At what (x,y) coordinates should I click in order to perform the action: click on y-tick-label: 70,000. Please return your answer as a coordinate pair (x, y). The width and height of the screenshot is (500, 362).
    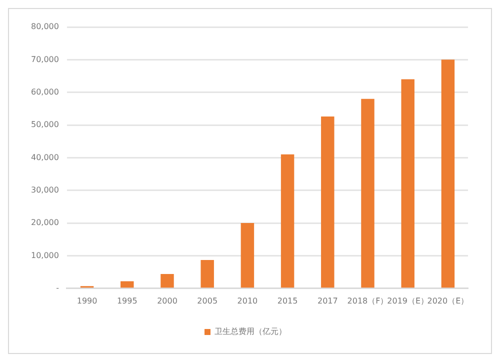
    Looking at the image, I should click on (44, 59).